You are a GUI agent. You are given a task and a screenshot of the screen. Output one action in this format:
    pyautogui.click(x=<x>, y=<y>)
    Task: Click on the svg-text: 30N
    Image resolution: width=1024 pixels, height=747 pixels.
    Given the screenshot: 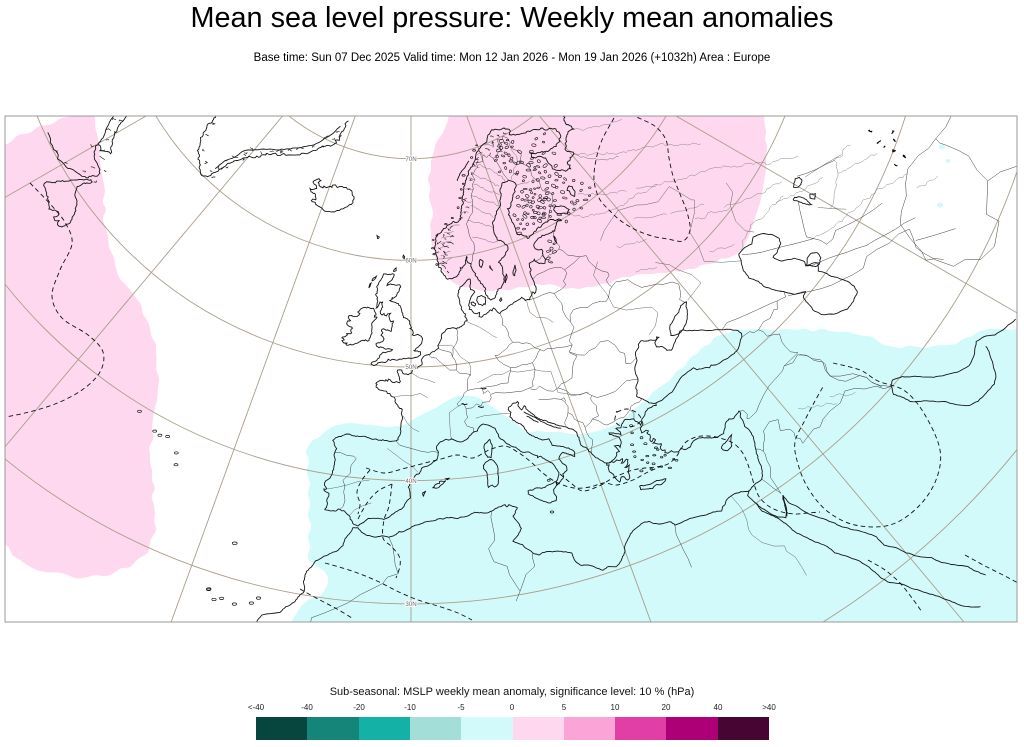 What is the action you would take?
    pyautogui.click(x=410, y=604)
    